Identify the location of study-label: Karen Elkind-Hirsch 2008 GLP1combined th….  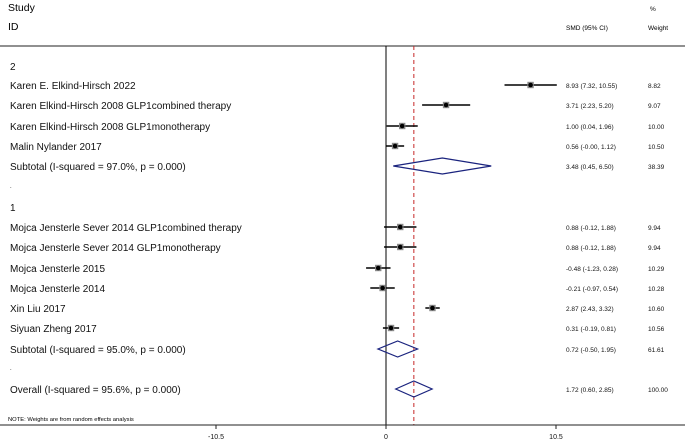
(120, 106).